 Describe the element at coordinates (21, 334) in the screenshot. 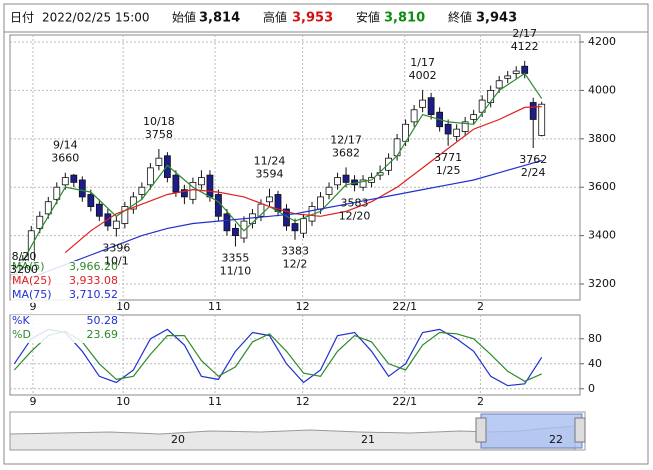

I see `legend-name: %D` at that location.